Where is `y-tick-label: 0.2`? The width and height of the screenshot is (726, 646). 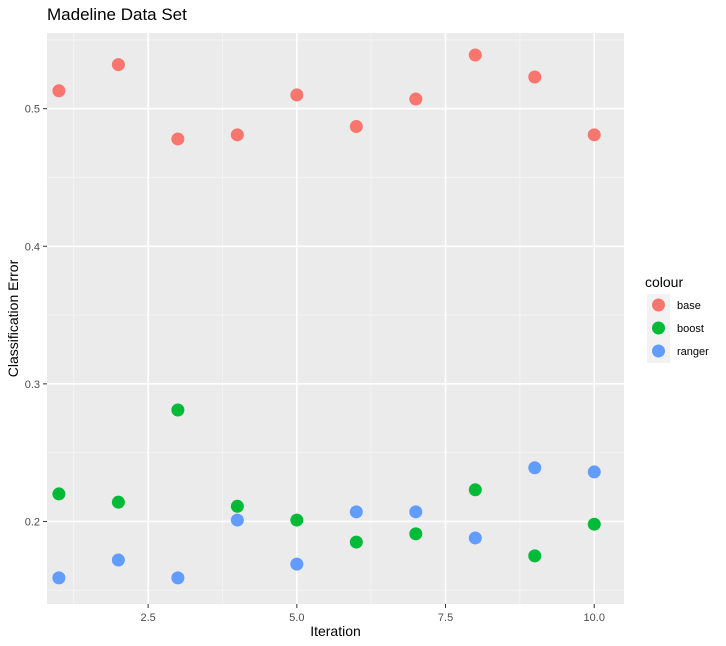 y-tick-label: 0.2 is located at coordinates (32, 522).